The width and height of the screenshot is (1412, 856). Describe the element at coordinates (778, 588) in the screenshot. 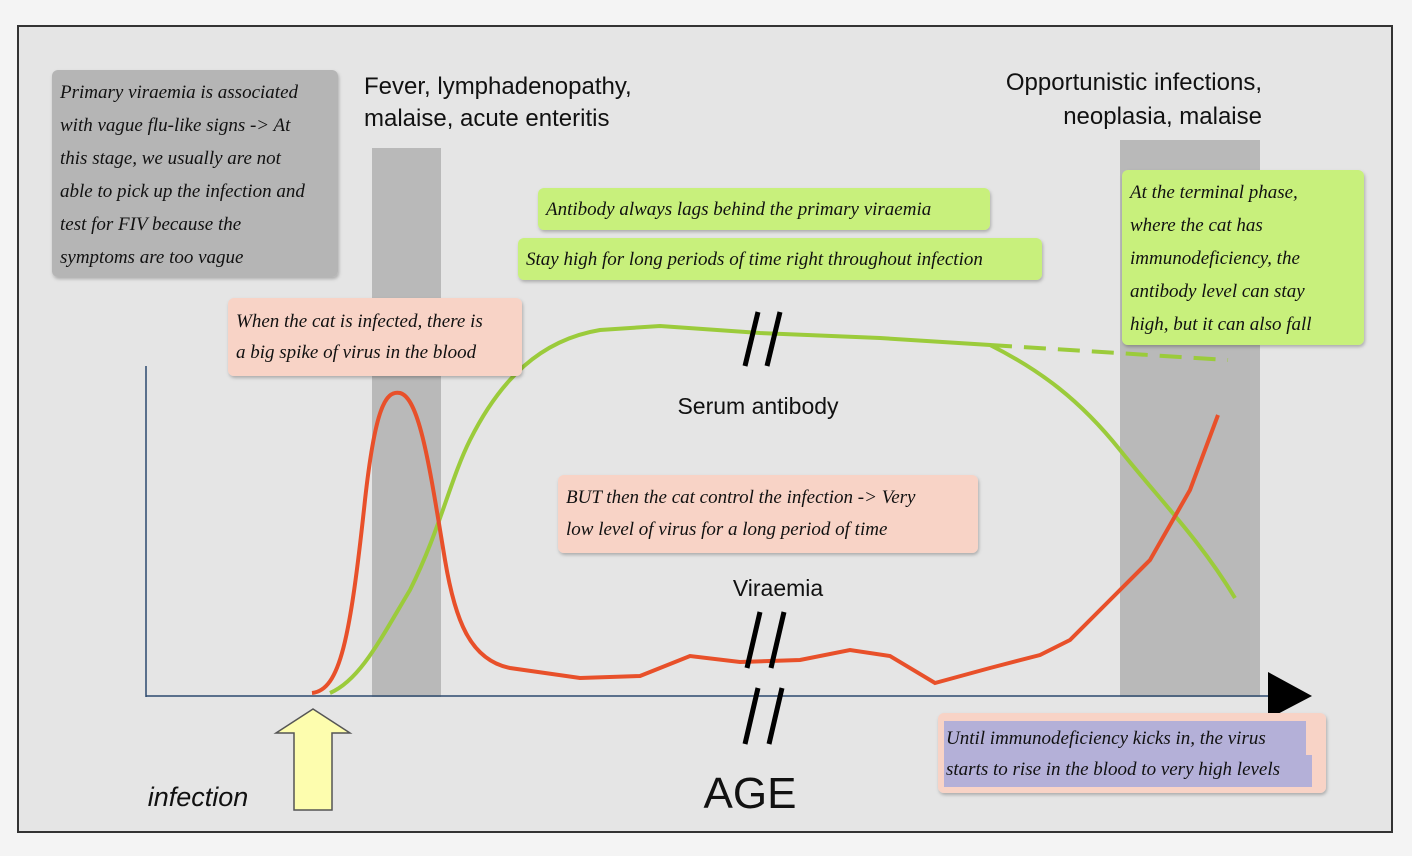

I see `curve-label: Viraemia` at that location.